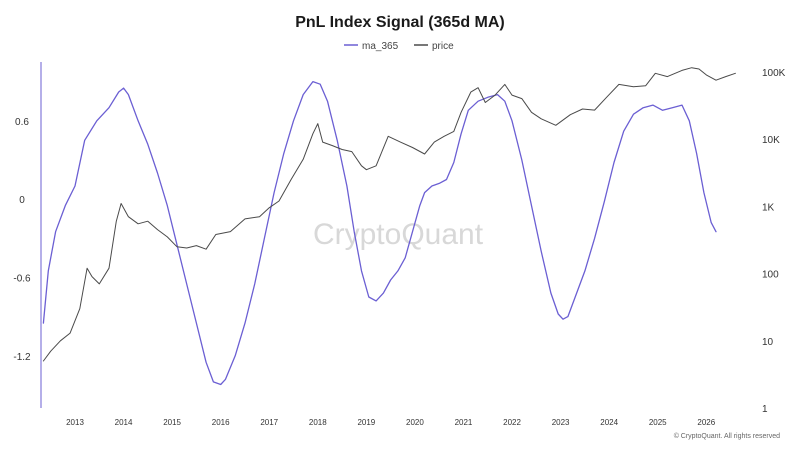 The width and height of the screenshot is (800, 450). Describe the element at coordinates (22, 240) in the screenshot. I see `left-axis-ticks: 0.6 0 -0.6 -1.2` at that location.